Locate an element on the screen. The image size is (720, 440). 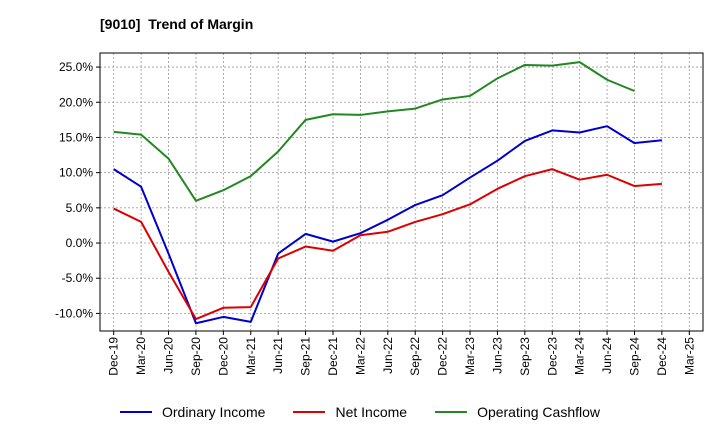
y-tick-label: 15.0% is located at coordinates (76, 137).